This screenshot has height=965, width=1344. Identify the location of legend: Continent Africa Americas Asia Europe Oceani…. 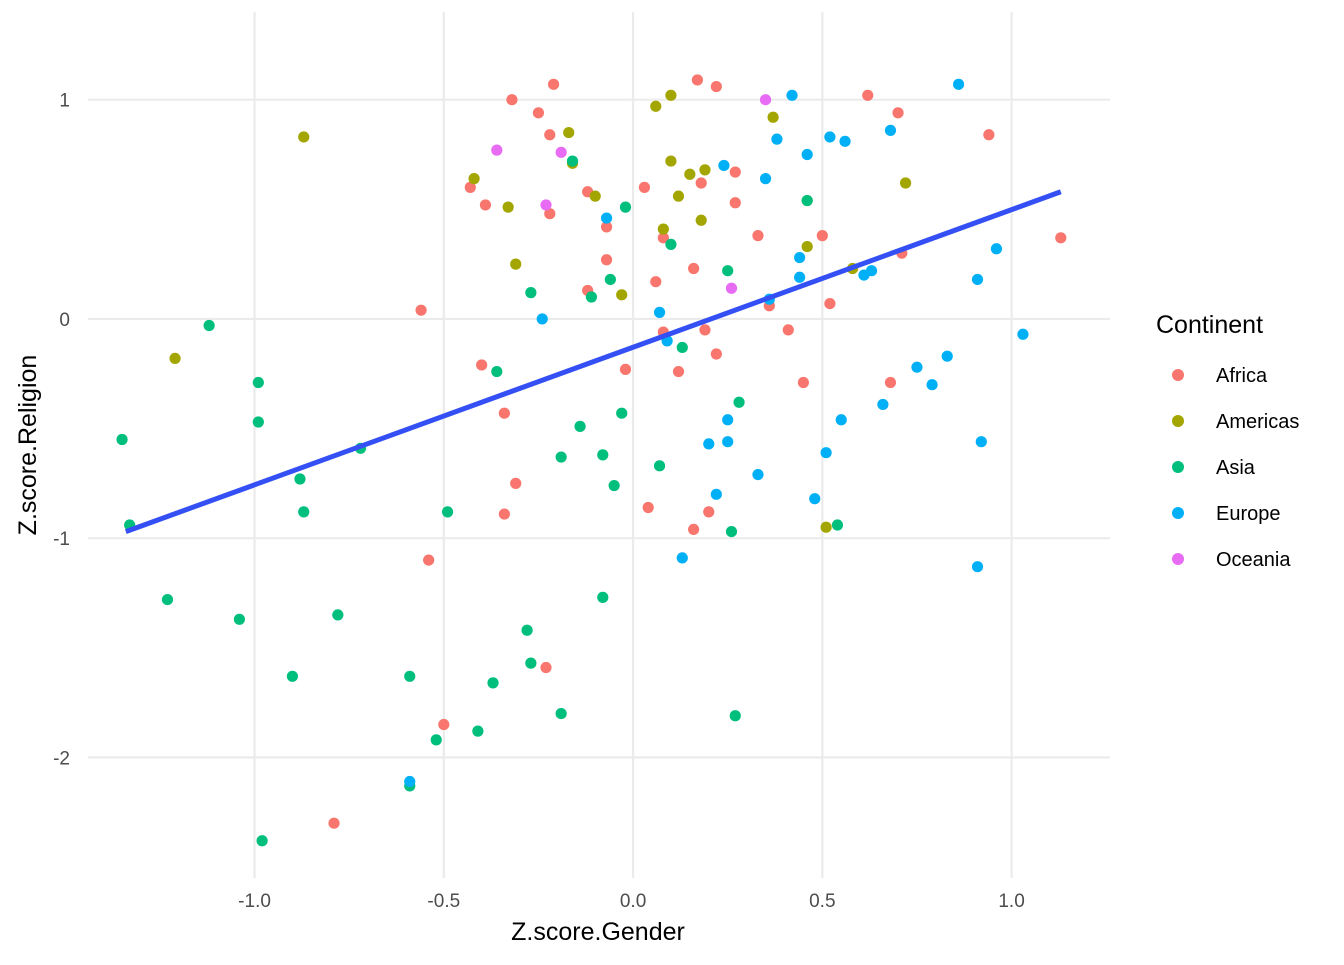
(1227, 441).